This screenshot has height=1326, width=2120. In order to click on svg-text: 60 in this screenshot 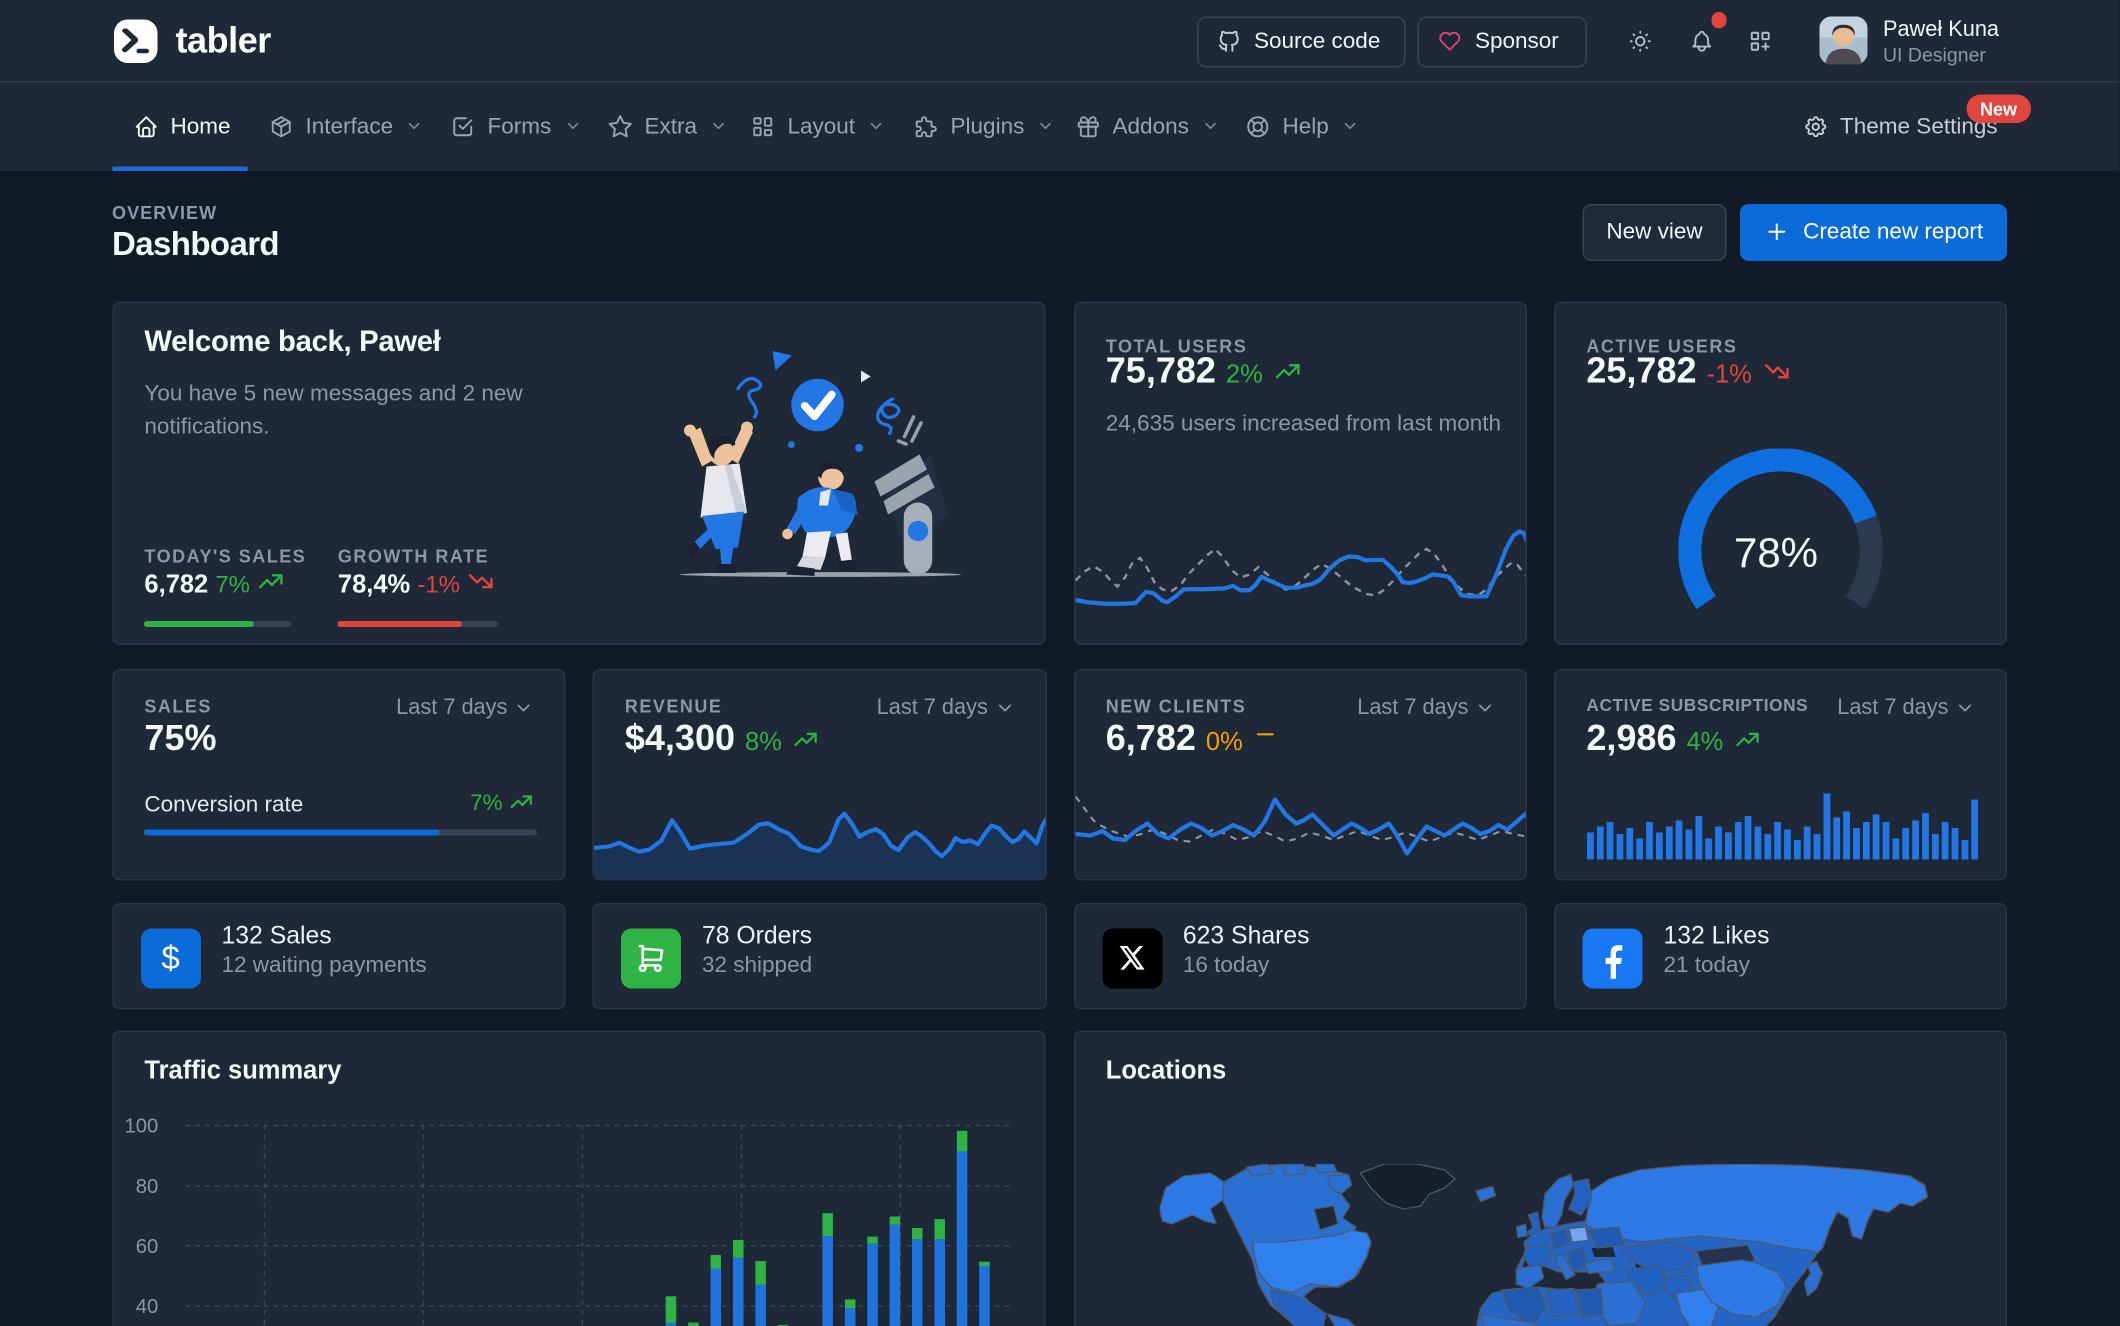, I will do `click(146, 1247)`.